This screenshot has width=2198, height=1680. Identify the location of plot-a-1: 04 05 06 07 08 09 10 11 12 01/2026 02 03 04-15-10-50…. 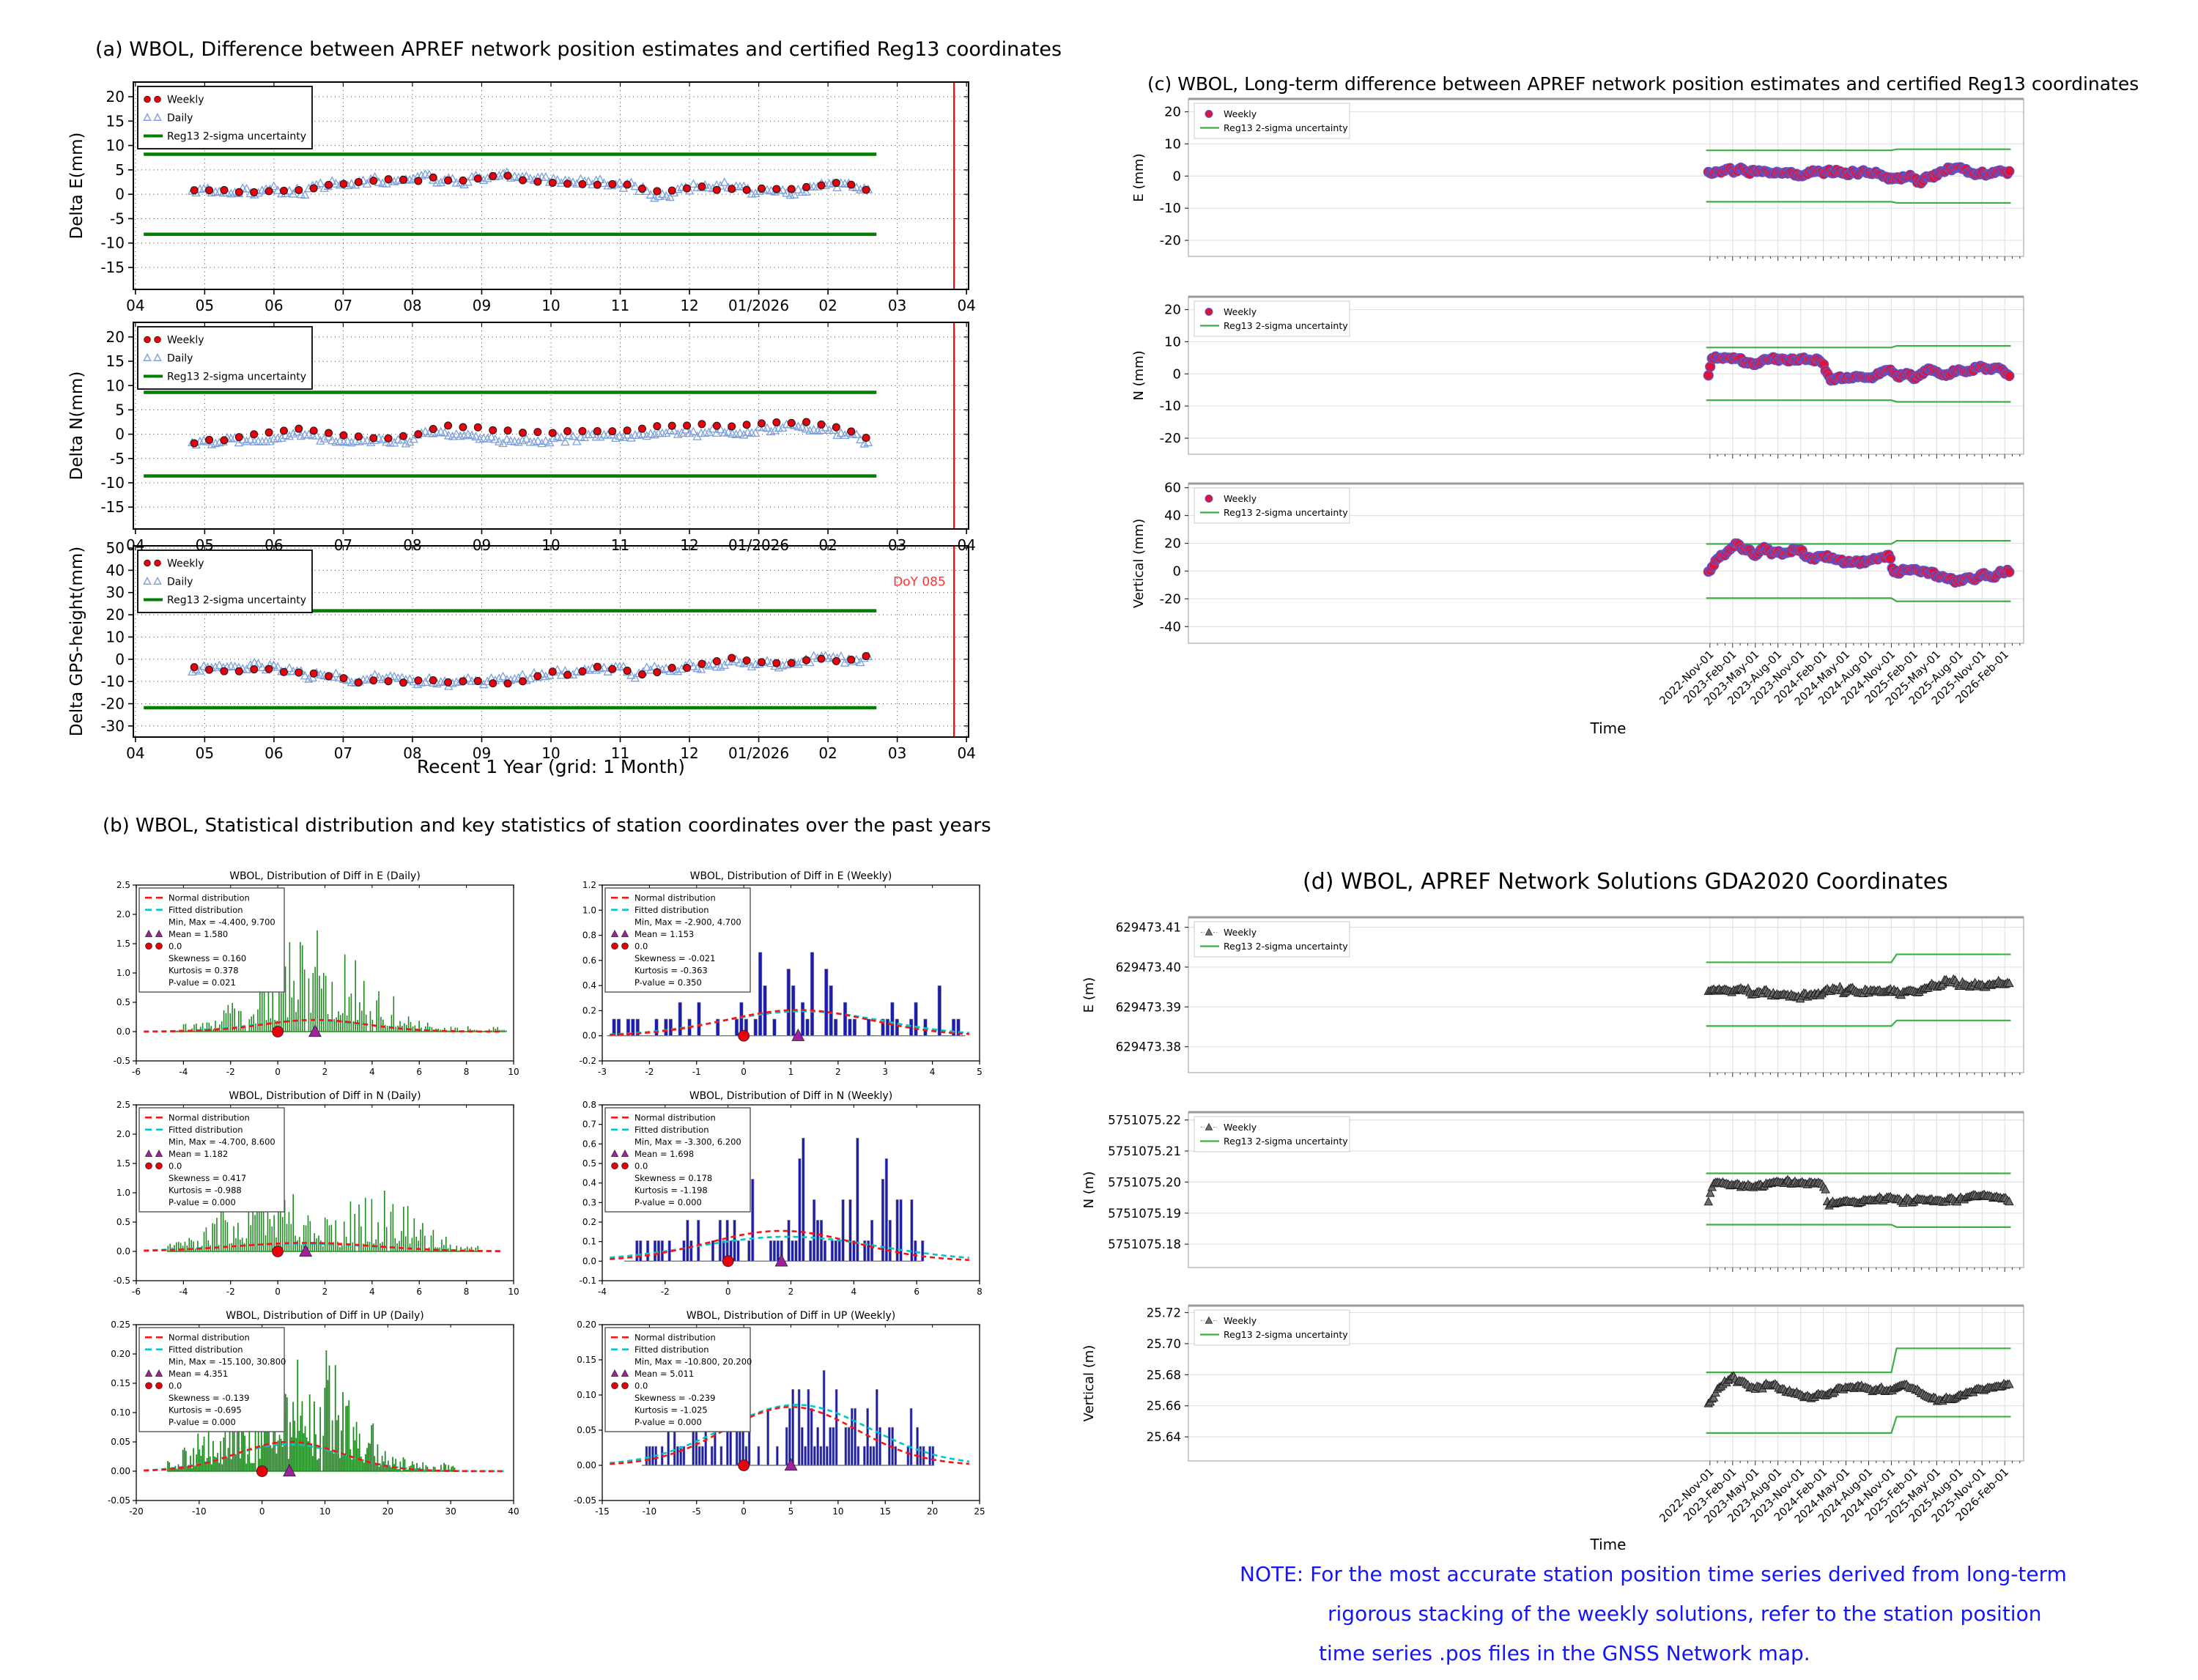
(521, 438).